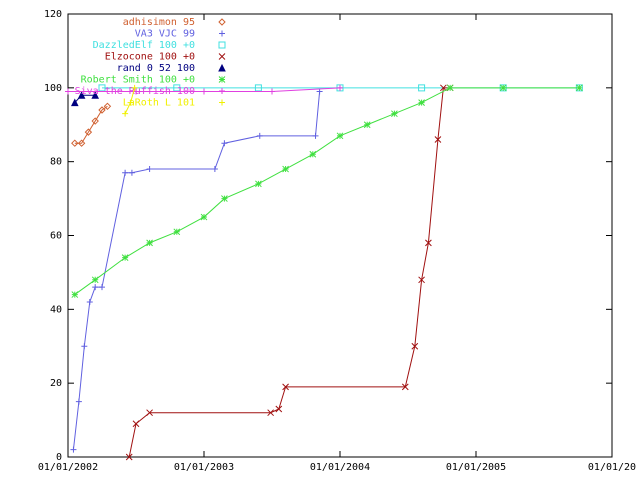 The height and width of the screenshot is (480, 640). I want to click on y-tick-label: 60, so click(56, 236).